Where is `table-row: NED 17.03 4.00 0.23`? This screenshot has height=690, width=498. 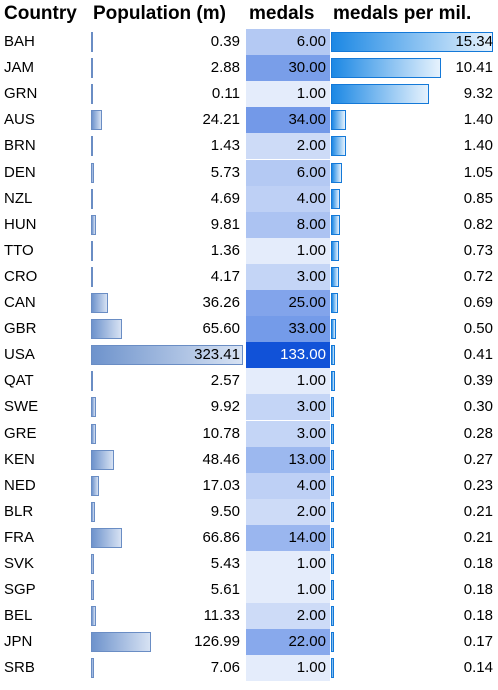 table-row: NED 17.03 4.00 0.23 is located at coordinates (249, 485).